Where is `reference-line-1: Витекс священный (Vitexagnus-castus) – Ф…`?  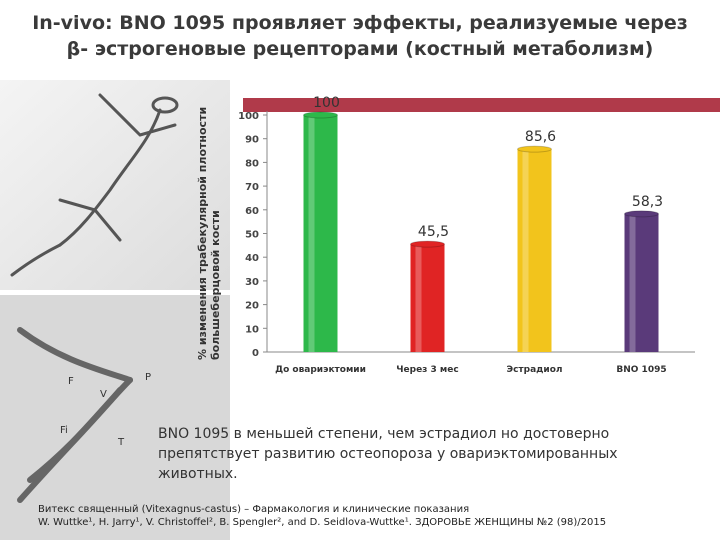 reference-line-1: Витекс священный (Vitexagnus-castus) – Ф… is located at coordinates (254, 509).